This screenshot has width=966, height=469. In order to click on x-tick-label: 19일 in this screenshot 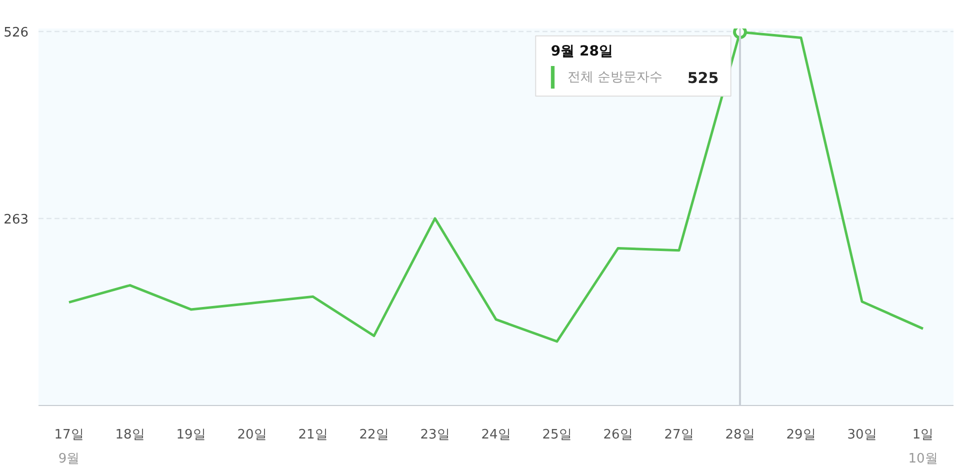, I will do `click(191, 435)`.